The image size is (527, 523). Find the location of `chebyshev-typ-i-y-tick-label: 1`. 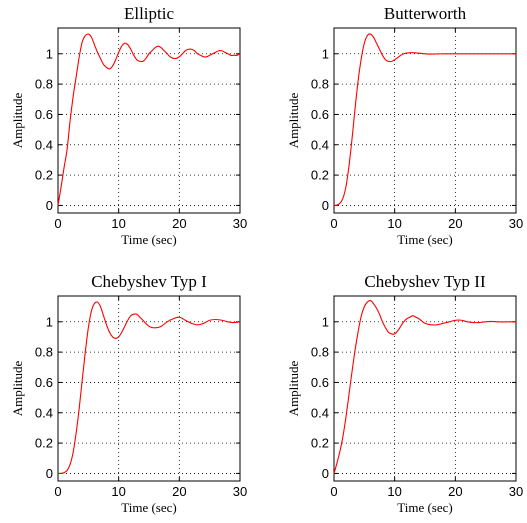

chebyshev-typ-i-y-tick-label: 1 is located at coordinates (49, 321).